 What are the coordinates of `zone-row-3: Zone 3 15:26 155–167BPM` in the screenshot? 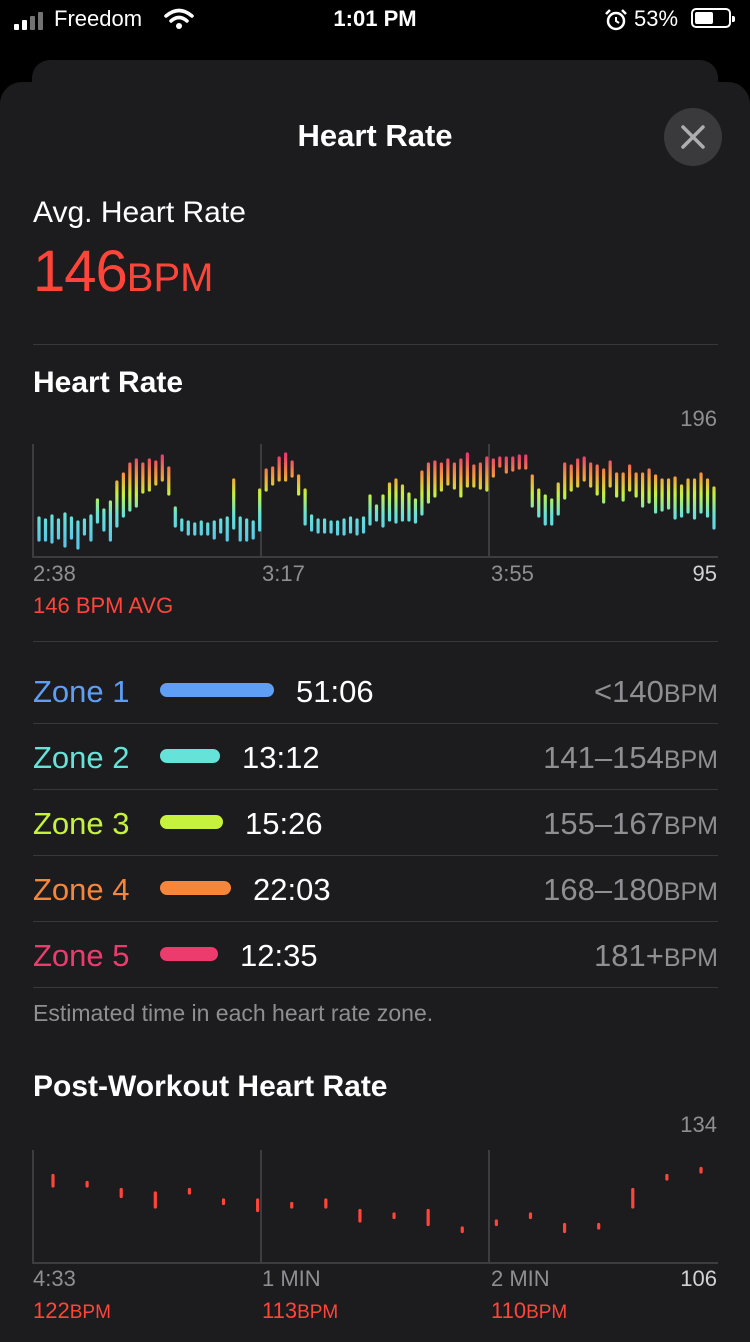 It's located at (375, 823).